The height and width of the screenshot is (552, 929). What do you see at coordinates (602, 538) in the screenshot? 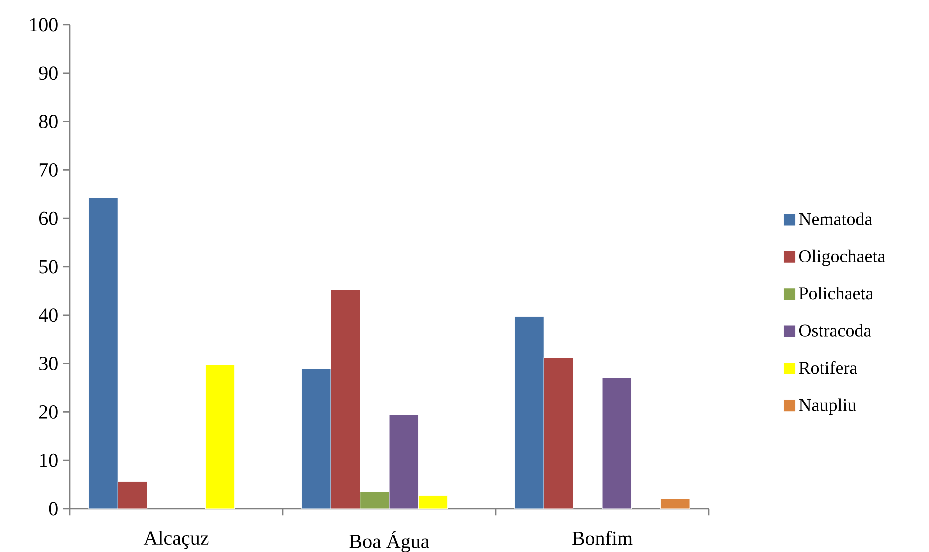
I see `x-tick-label: Bonfim` at bounding box center [602, 538].